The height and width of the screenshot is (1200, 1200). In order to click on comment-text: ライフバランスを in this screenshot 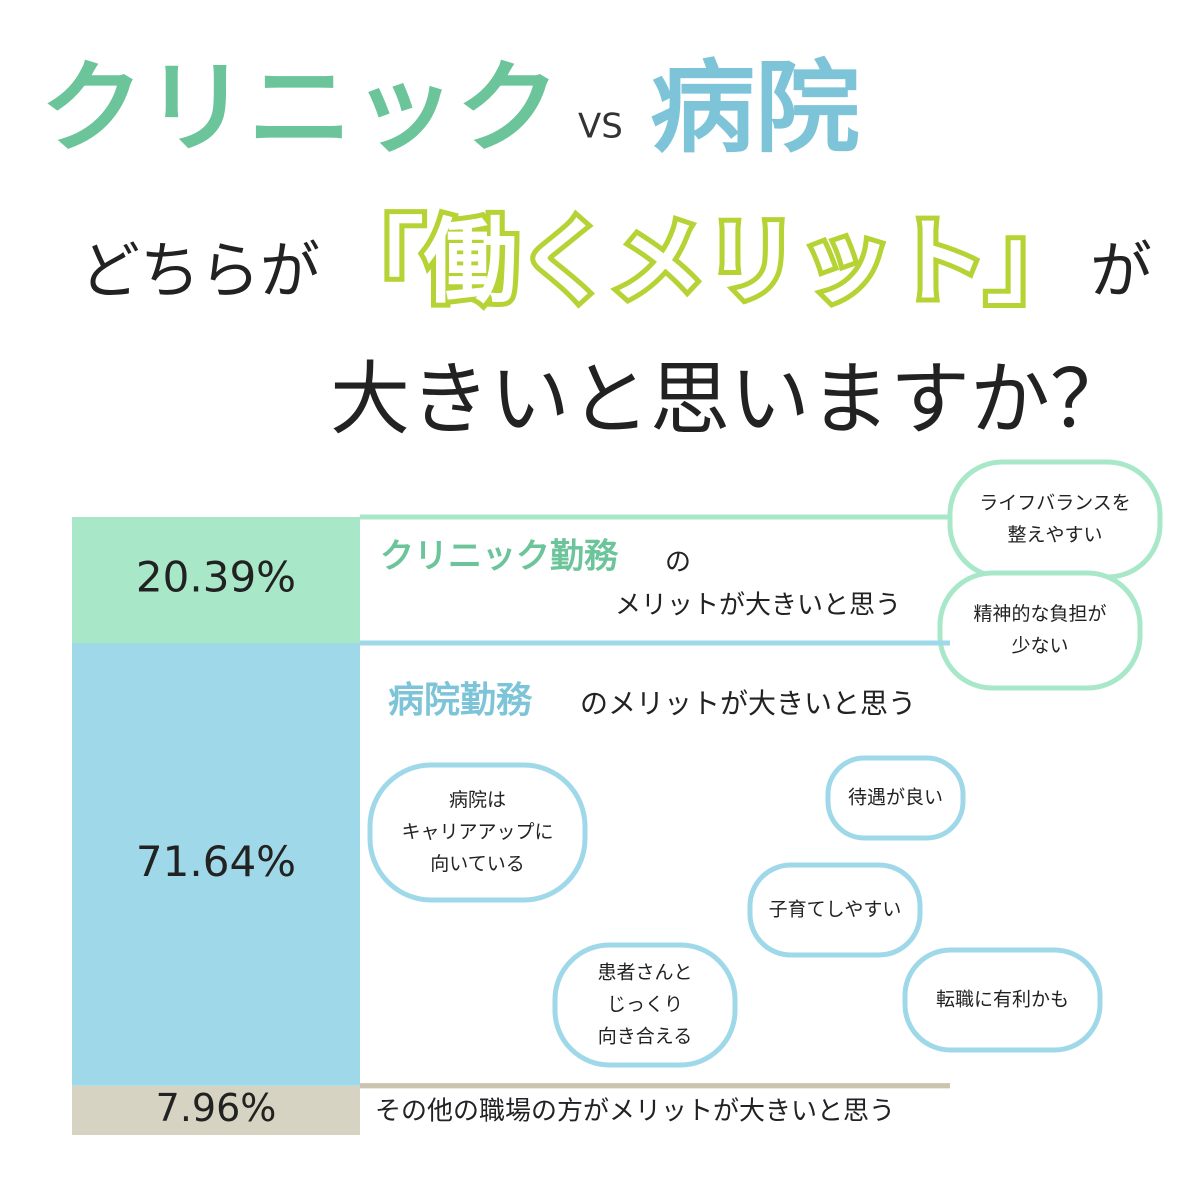, I will do `click(1055, 503)`.